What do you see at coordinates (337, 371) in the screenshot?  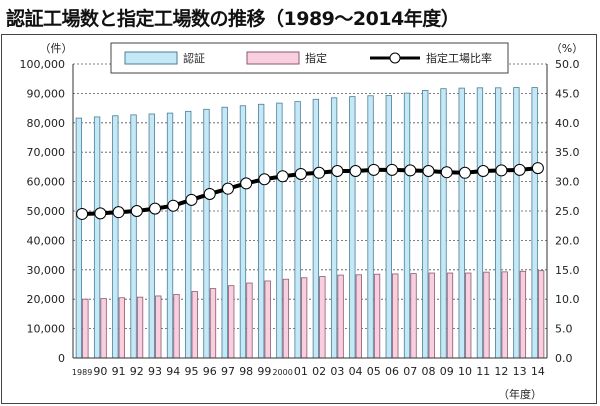 I see `x-tick-label: 03` at bounding box center [337, 371].